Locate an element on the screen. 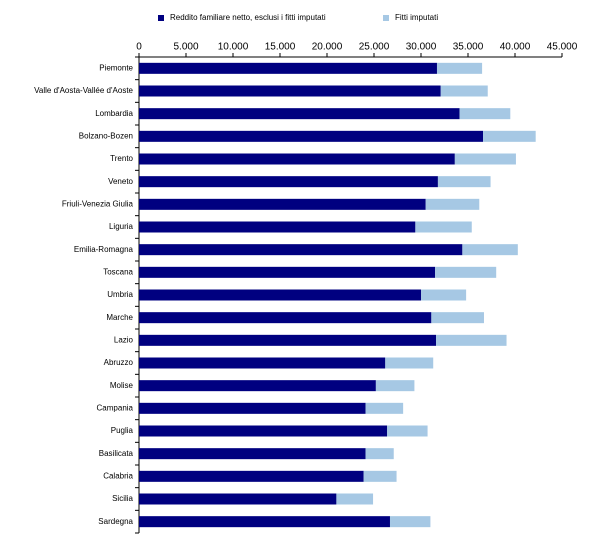 This screenshot has height=544, width=610. y-tick-label: Piemonte is located at coordinates (116, 67).